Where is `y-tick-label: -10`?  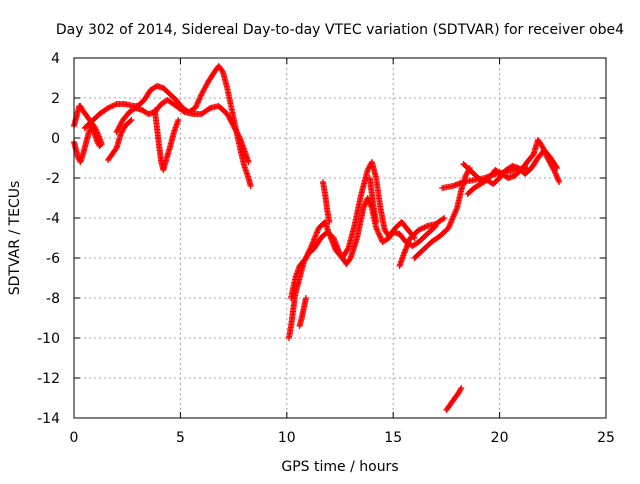 y-tick-label: -10 is located at coordinates (48, 339).